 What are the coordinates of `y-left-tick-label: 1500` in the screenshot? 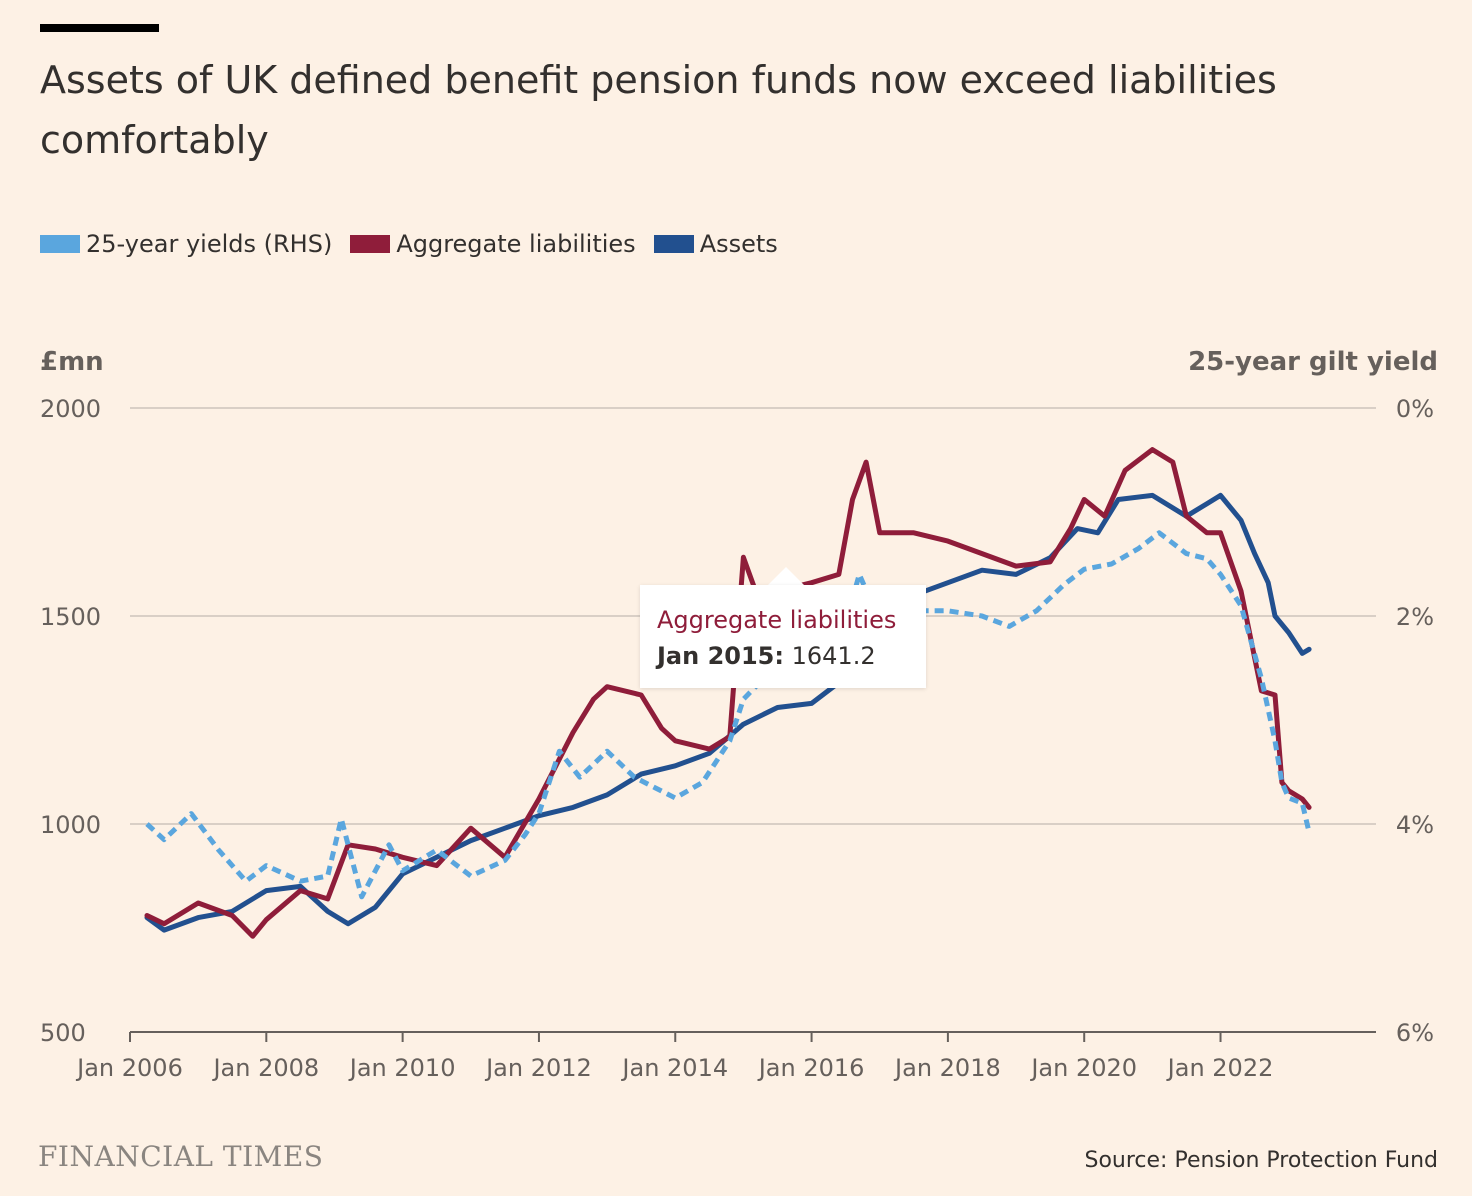 It's located at (70, 617).